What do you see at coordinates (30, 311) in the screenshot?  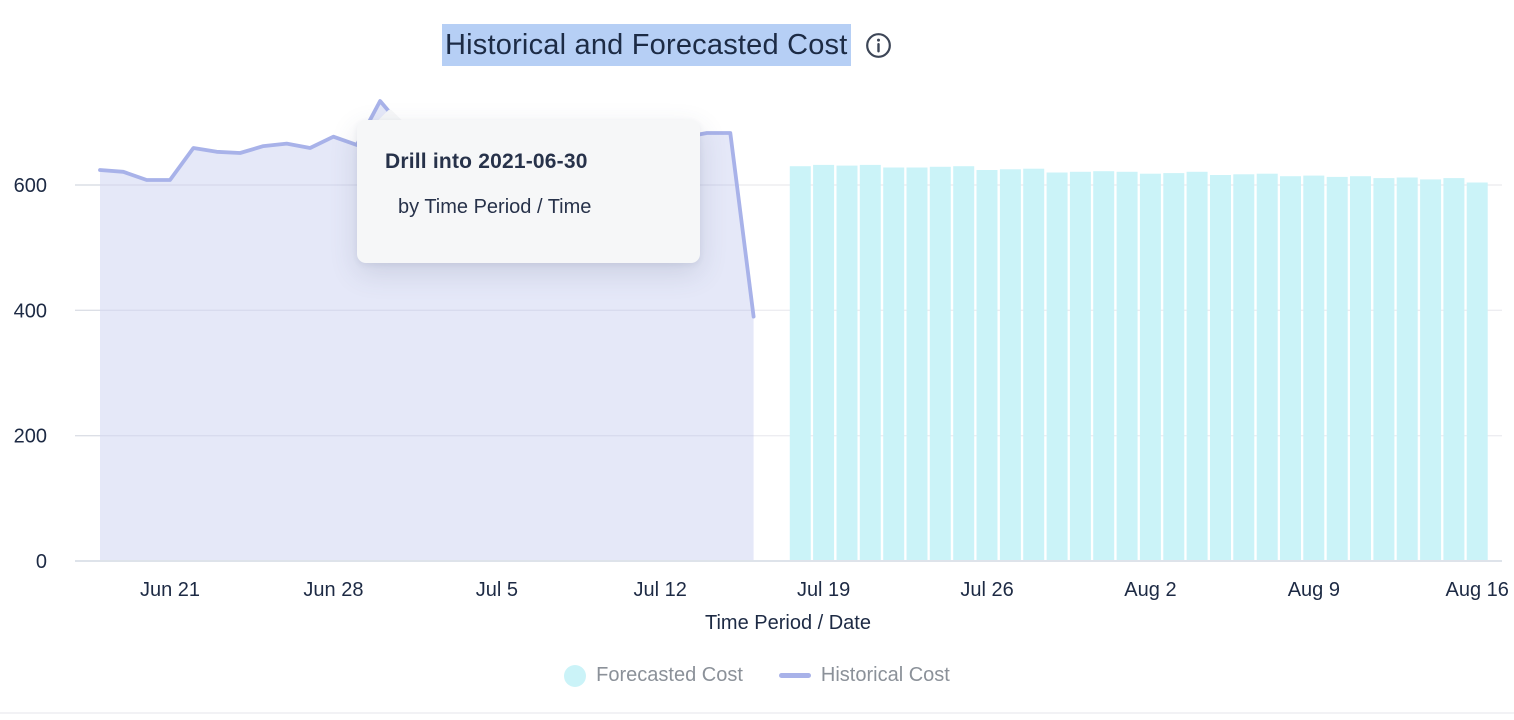 I see `y-axis-label: 400` at bounding box center [30, 311].